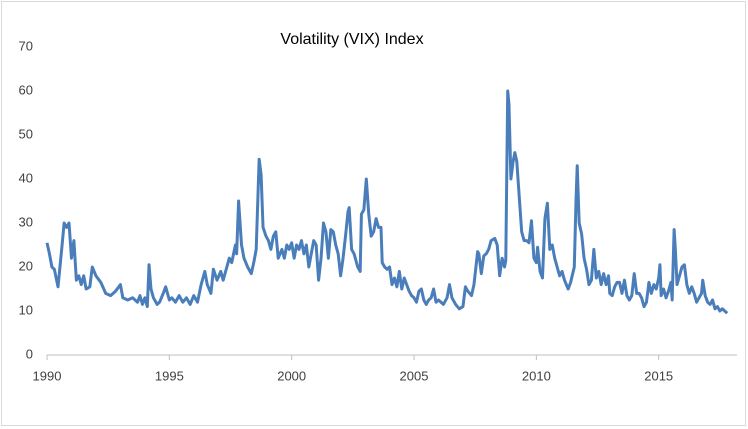 This screenshot has height=429, width=748. Describe the element at coordinates (169, 375) in the screenshot. I see `x-tick-label: 1995` at that location.